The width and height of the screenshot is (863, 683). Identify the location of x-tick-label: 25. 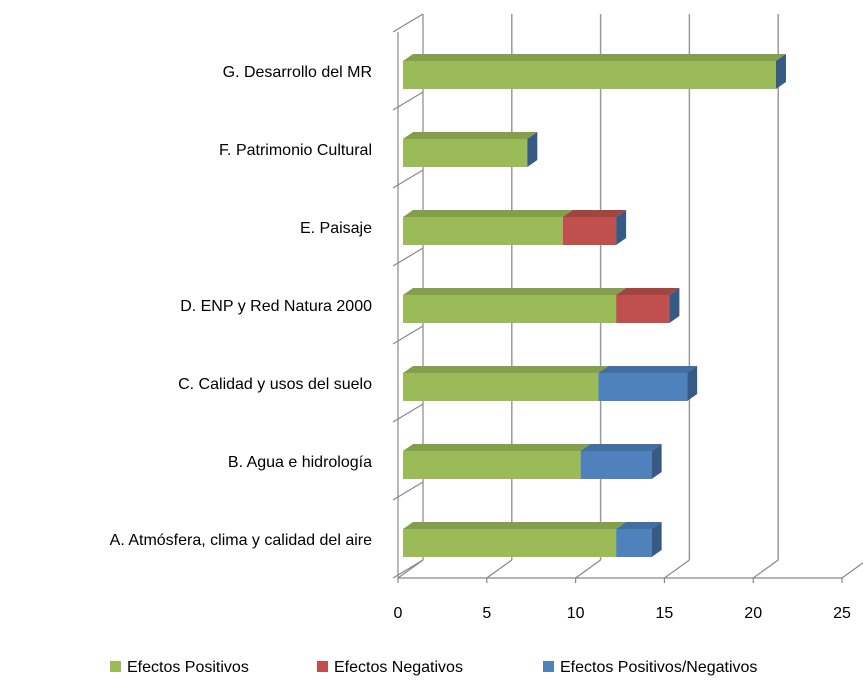
(842, 613).